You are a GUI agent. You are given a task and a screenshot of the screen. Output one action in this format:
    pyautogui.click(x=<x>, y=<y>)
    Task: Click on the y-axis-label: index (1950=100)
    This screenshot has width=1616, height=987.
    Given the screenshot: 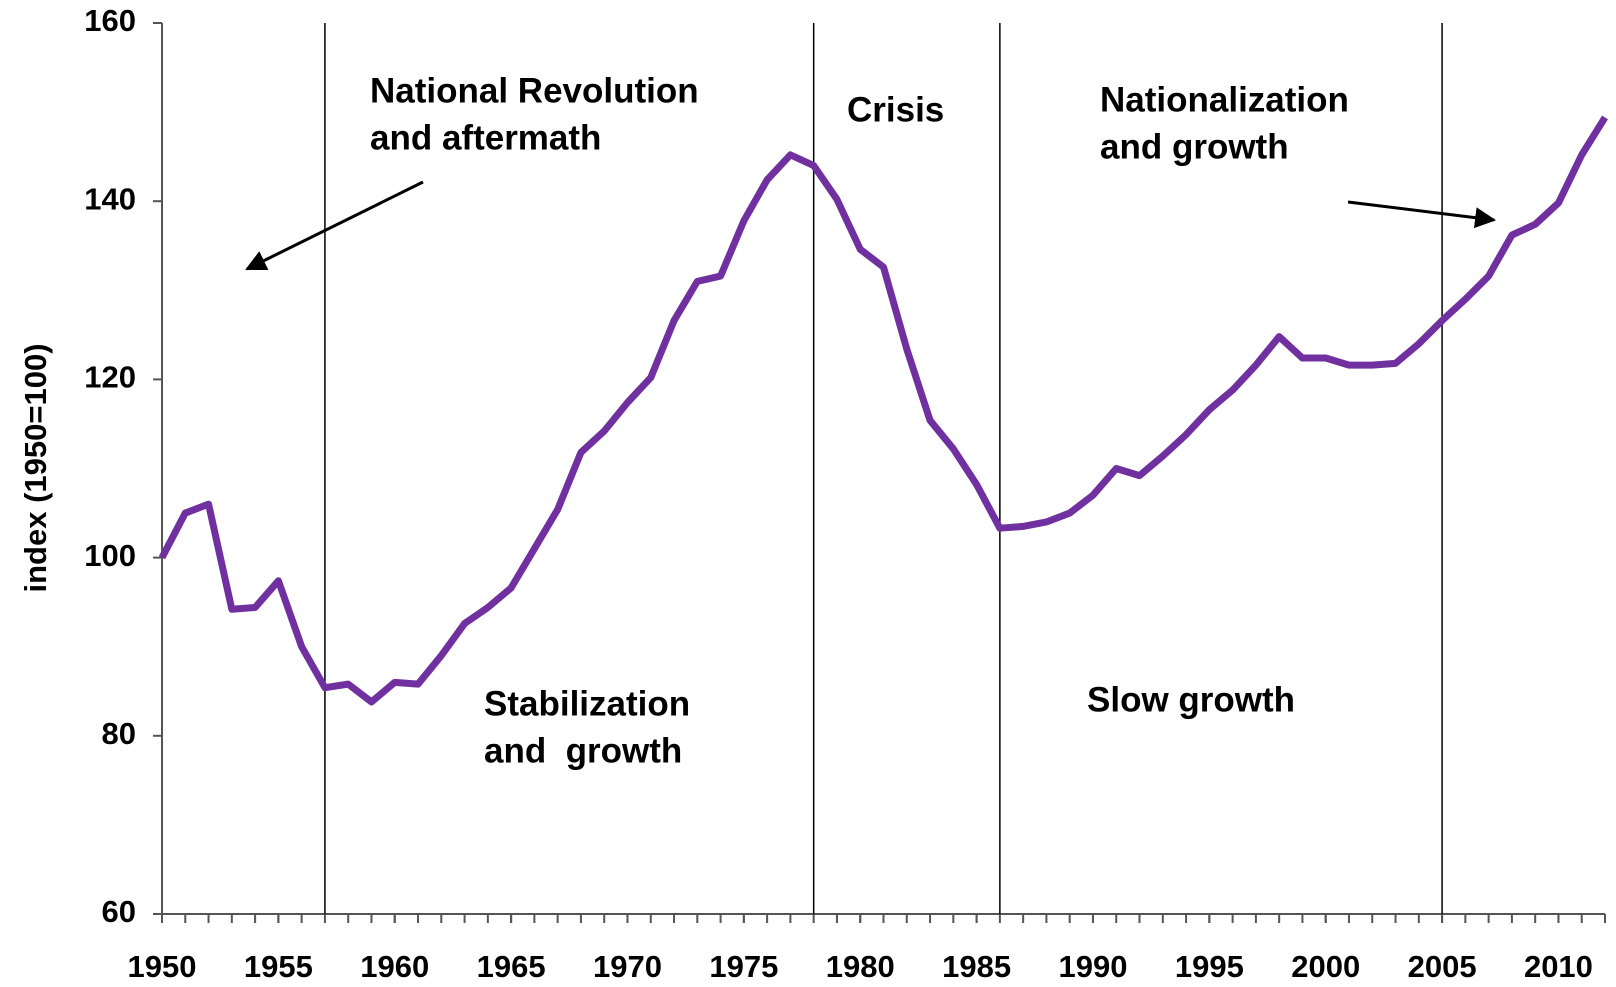 What is the action you would take?
    pyautogui.click(x=35, y=467)
    